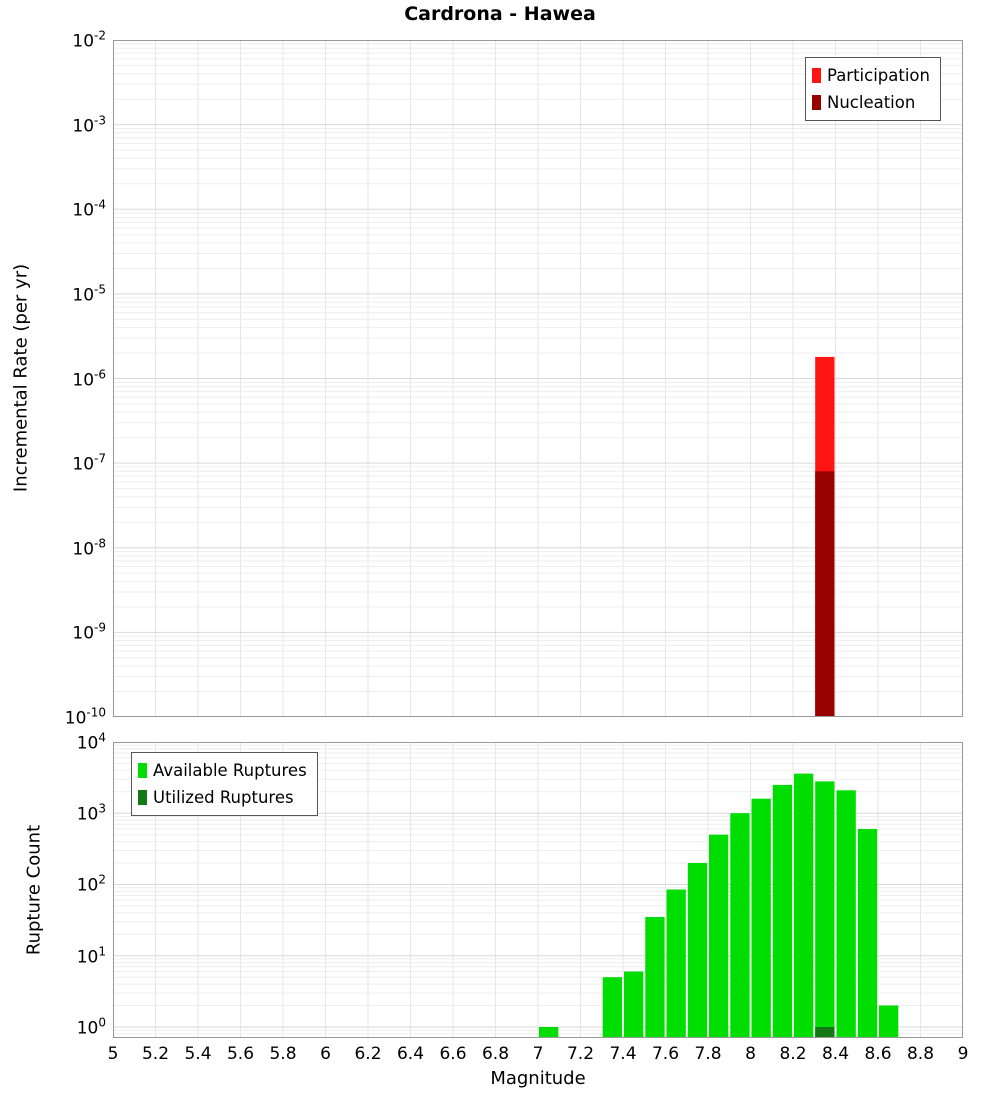 This screenshot has width=1000, height=1100. I want to click on y-tick-label: 10¹, so click(91, 956).